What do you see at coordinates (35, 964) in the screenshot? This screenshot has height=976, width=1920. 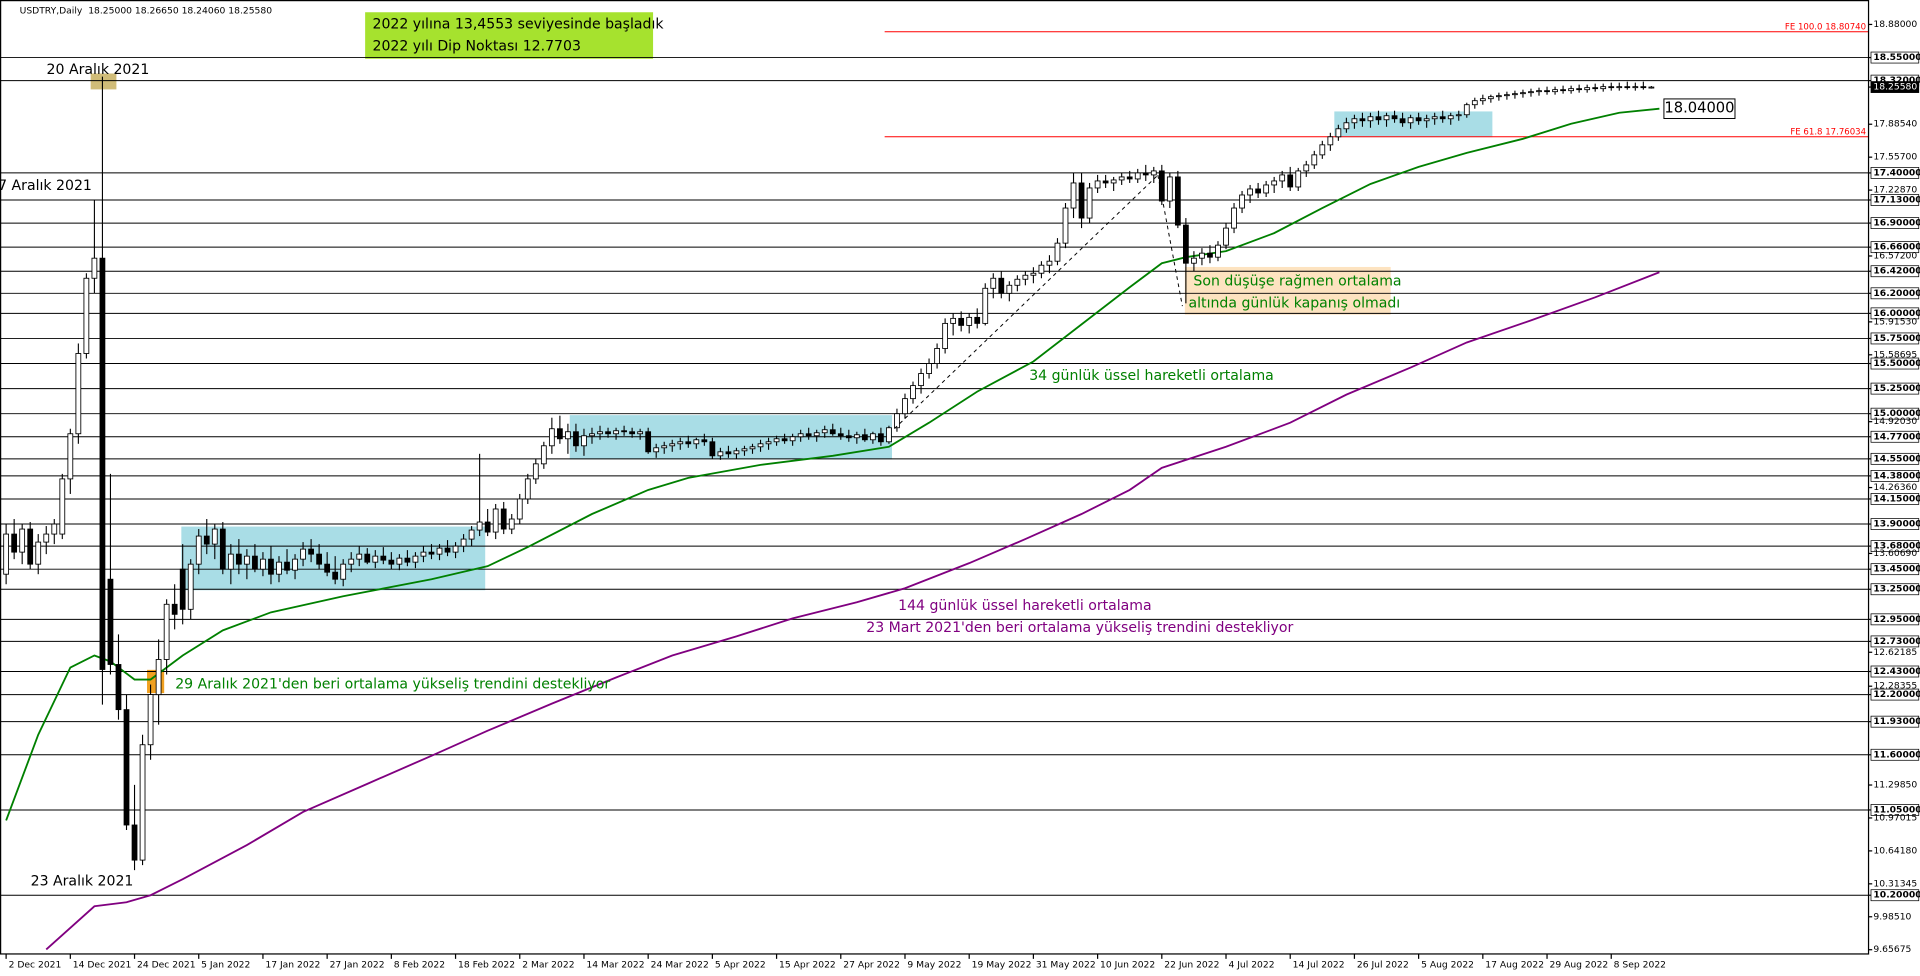 I see `x-tick-label: 2 Dec 2021` at bounding box center [35, 964].